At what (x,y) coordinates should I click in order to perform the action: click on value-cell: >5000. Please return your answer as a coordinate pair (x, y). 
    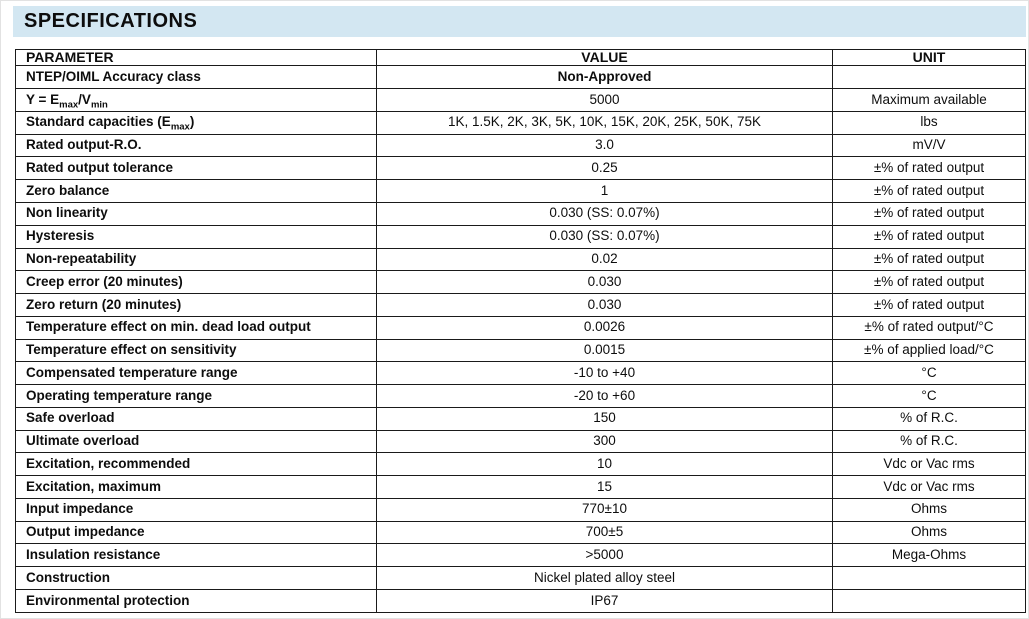
    Looking at the image, I should click on (604, 555).